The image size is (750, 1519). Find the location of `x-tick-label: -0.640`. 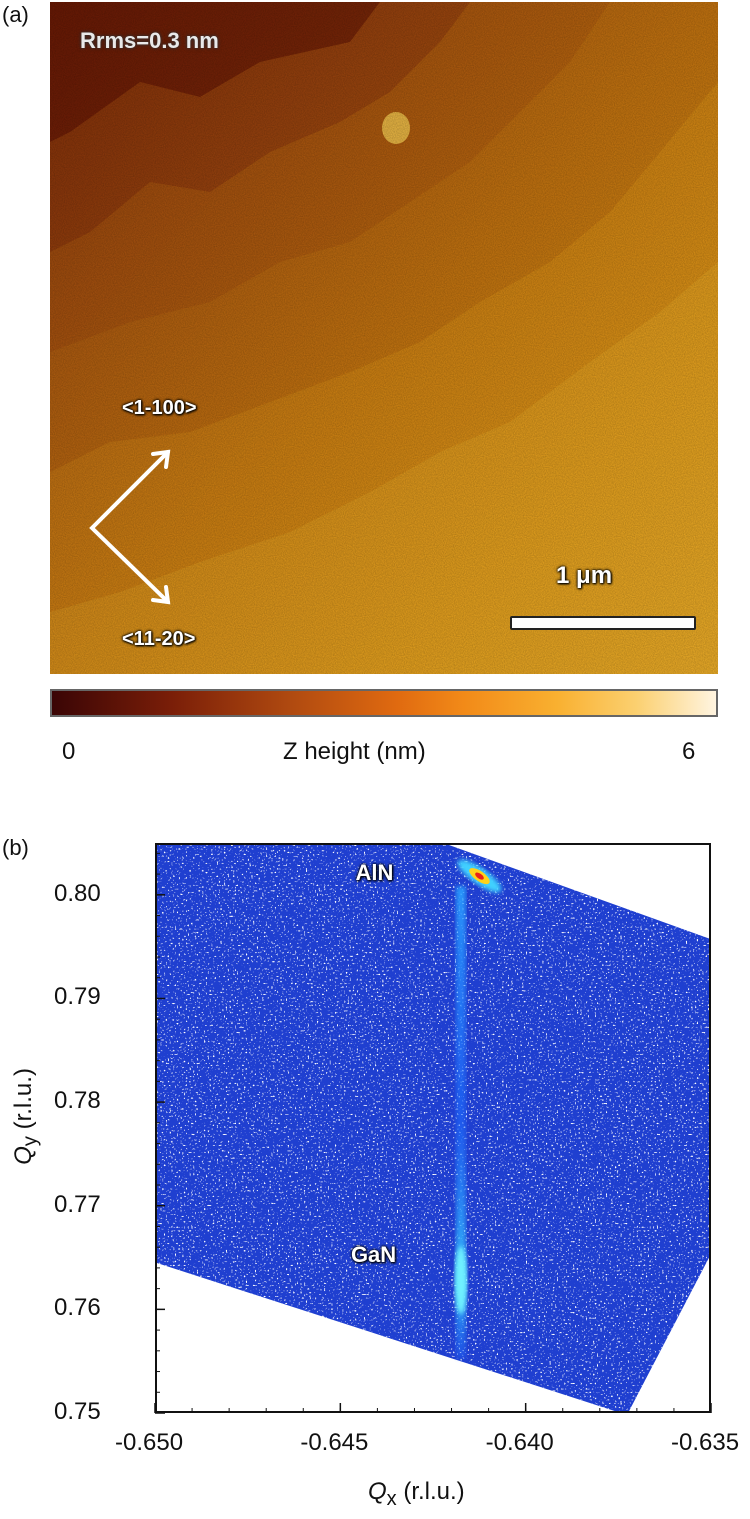

x-tick-label: -0.640 is located at coordinates (519, 1442).